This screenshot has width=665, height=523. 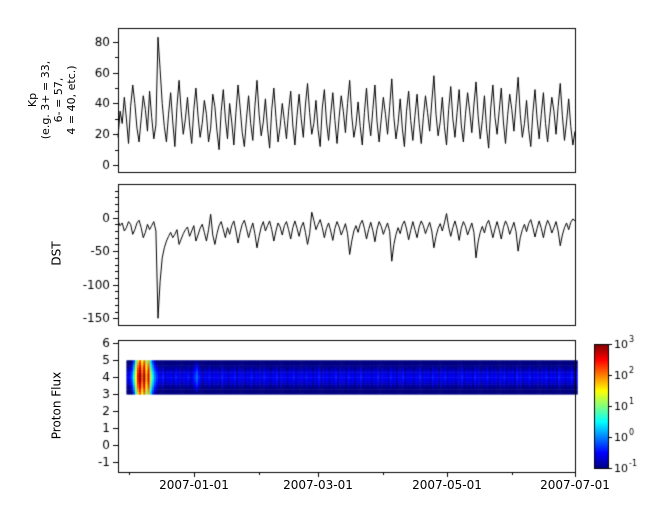 I want to click on x-tick-label-jul: 2007-07-01, so click(x=575, y=485).